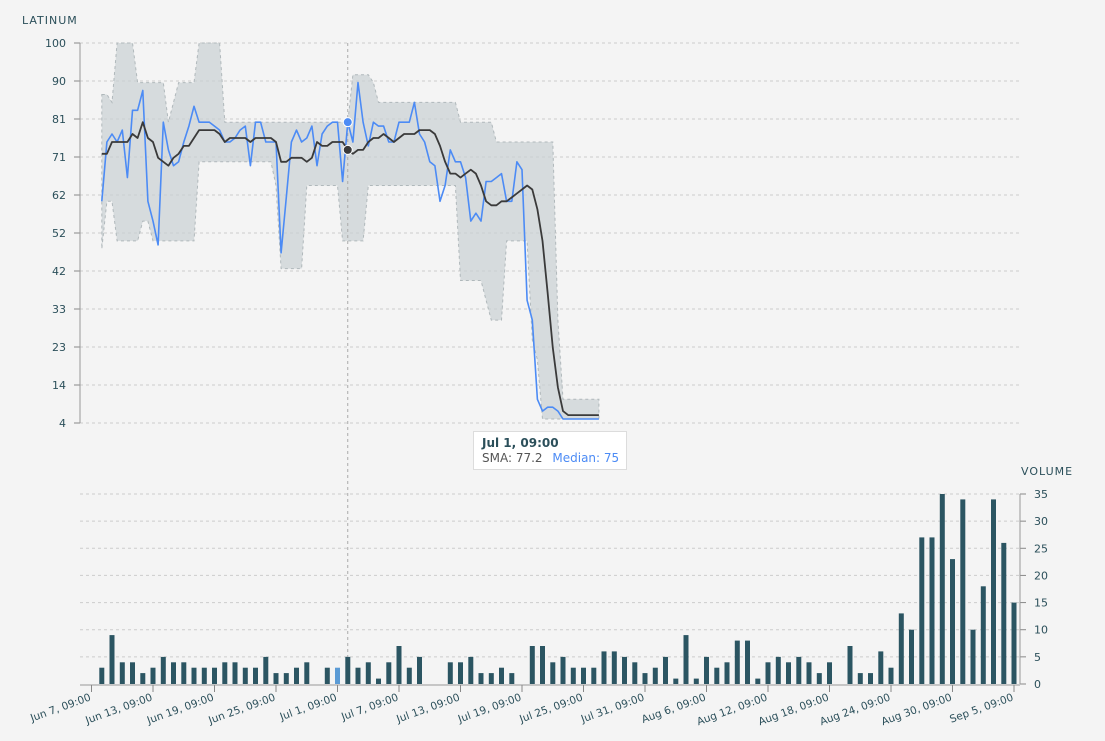 The width and height of the screenshot is (1105, 741). What do you see at coordinates (1041, 548) in the screenshot?
I see `volume-y-tick-label: 25` at bounding box center [1041, 548].